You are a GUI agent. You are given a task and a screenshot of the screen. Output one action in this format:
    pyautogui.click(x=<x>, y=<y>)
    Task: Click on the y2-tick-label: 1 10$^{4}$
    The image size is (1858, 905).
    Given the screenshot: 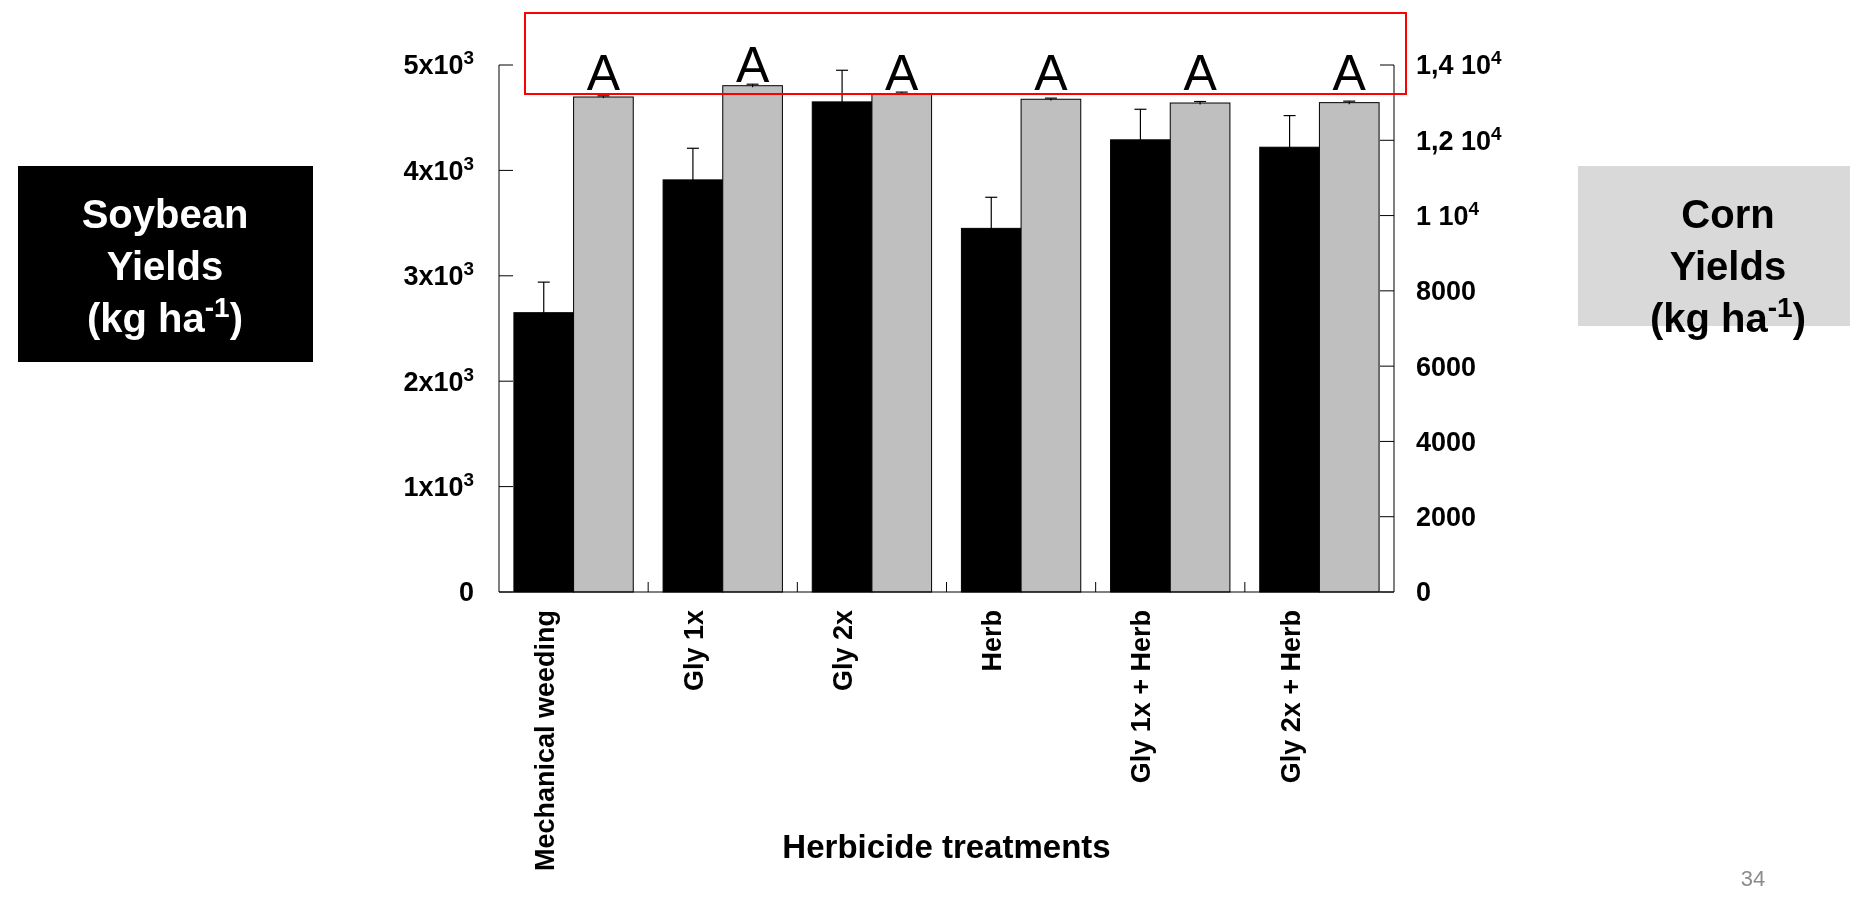 What is the action you would take?
    pyautogui.click(x=1448, y=214)
    